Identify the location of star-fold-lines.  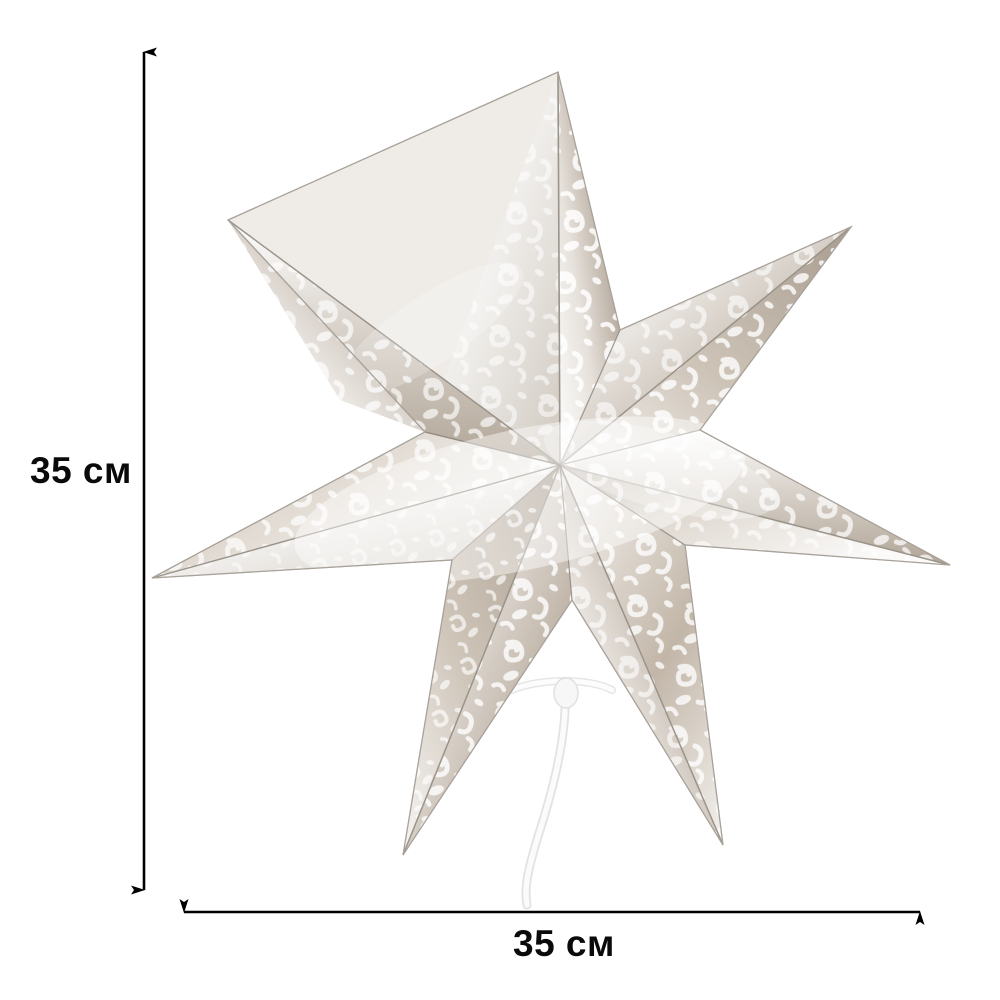
(562, 465).